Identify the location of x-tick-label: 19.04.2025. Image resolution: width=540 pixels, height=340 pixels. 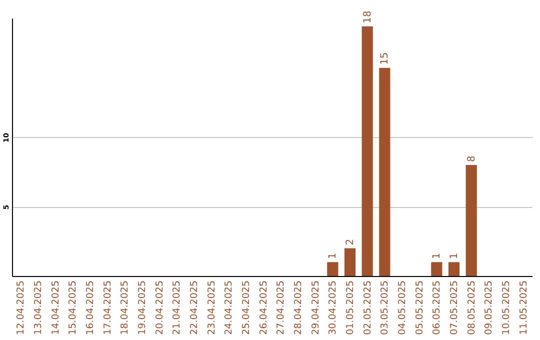
(142, 307).